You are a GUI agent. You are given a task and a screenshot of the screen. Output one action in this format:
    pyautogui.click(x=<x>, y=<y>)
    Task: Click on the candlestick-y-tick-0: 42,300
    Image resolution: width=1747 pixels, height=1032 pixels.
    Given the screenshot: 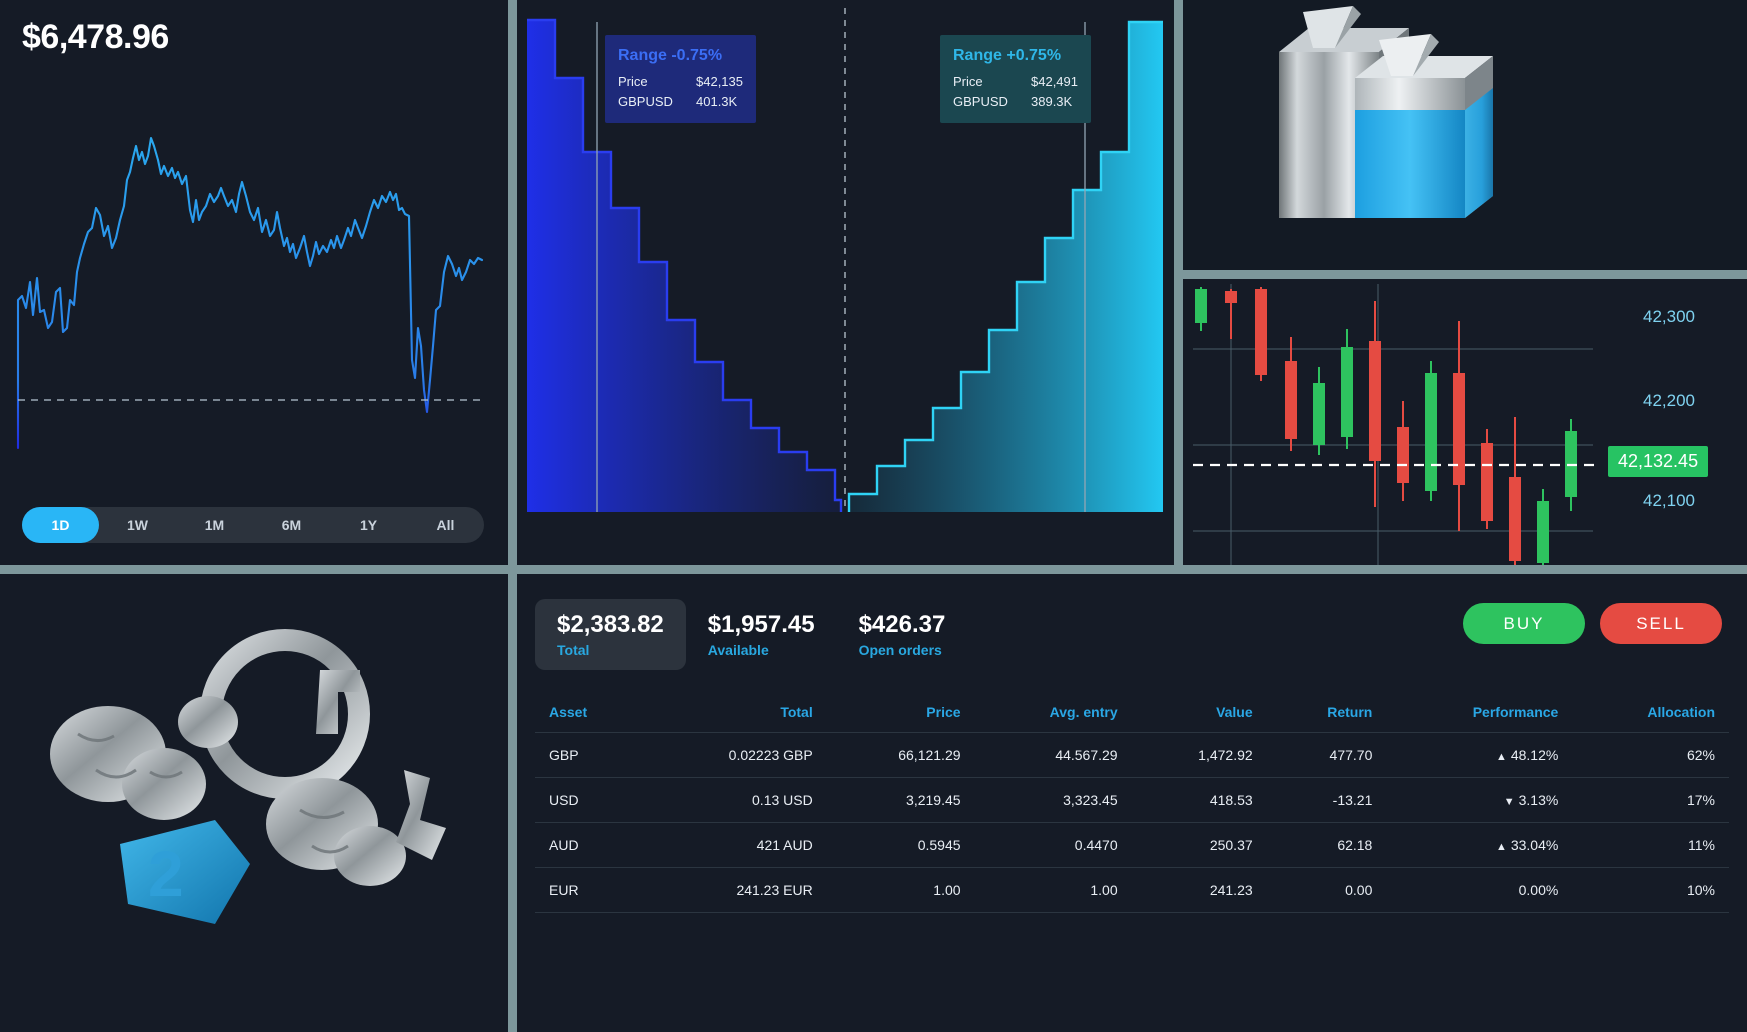 What is the action you would take?
    pyautogui.click(x=1669, y=316)
    